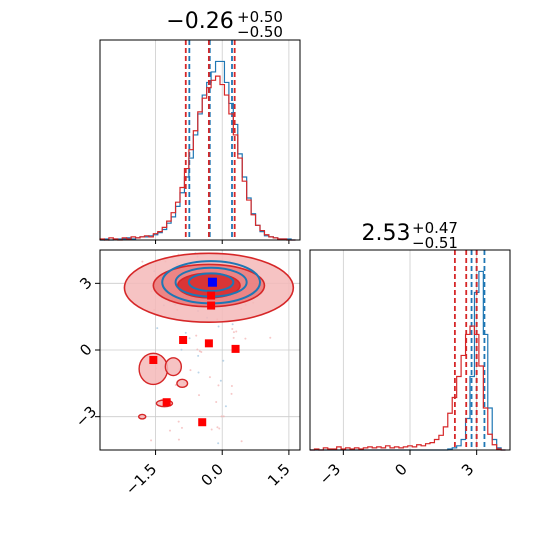 This screenshot has height=550, width=550. Describe the element at coordinates (212, 475) in the screenshot. I see `scatter-xtick-label: 0.0` at that location.